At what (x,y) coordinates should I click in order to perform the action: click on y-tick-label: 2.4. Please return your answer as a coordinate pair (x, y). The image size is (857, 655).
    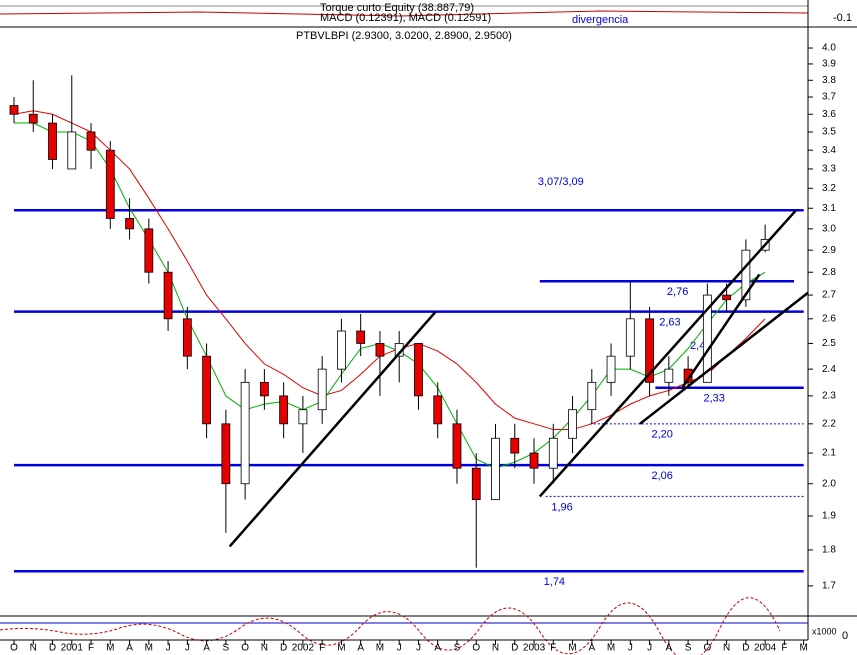
    Looking at the image, I should click on (829, 369).